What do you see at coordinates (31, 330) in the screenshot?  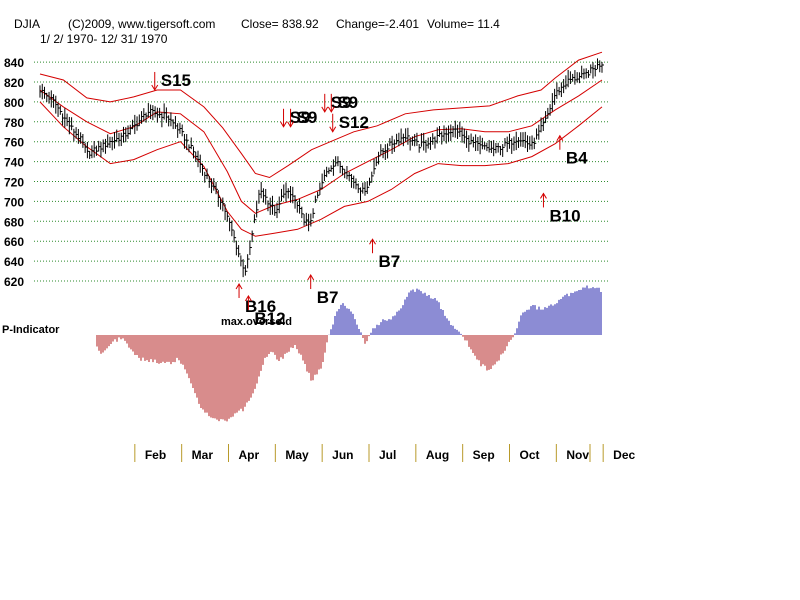 I see `p-indicator-label: P-Indicator` at bounding box center [31, 330].